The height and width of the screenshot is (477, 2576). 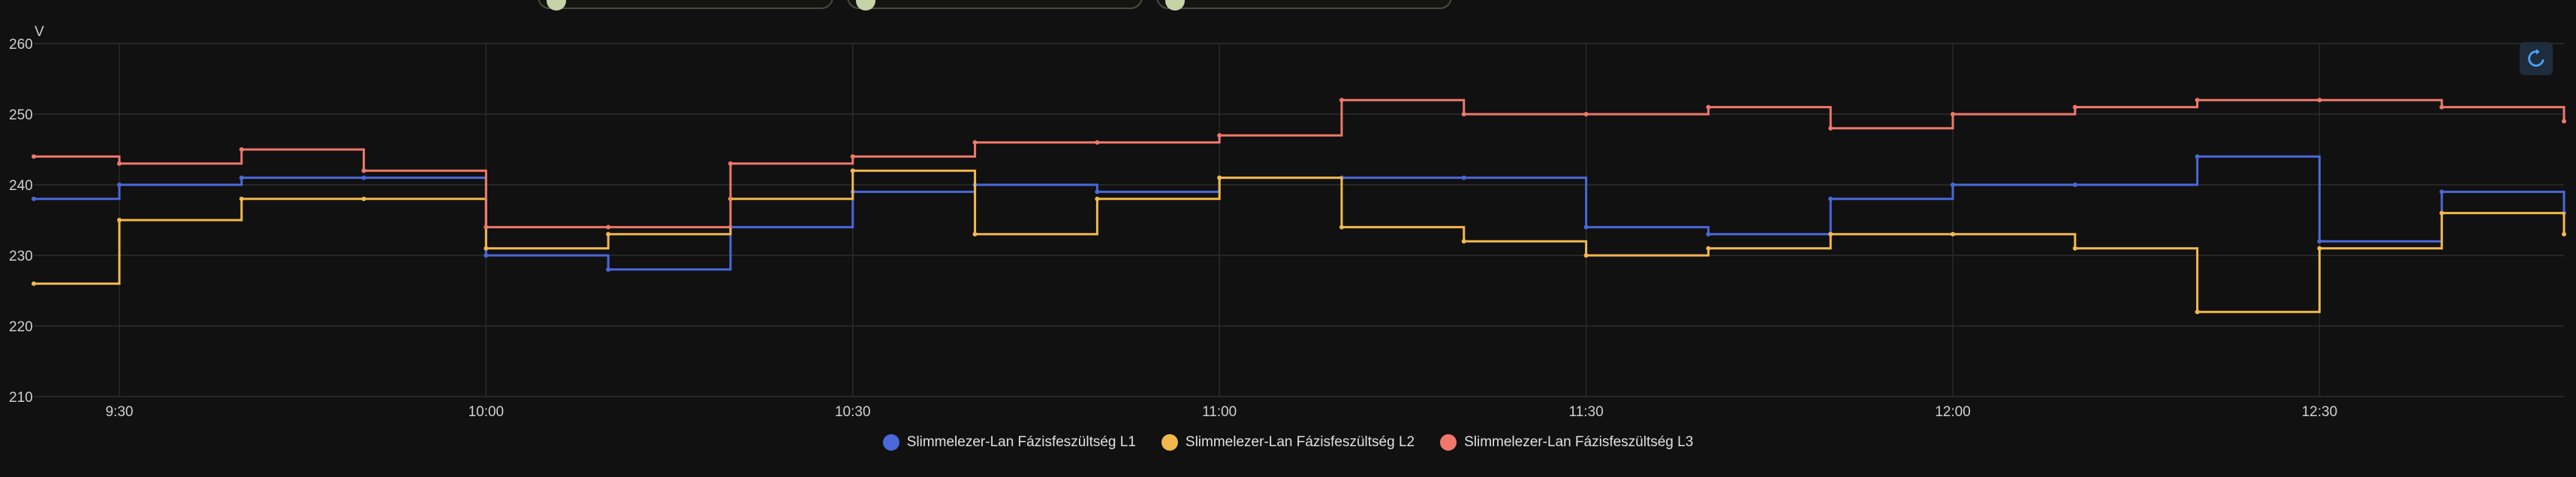 I want to click on x-tick-label: 10:30, so click(x=853, y=412).